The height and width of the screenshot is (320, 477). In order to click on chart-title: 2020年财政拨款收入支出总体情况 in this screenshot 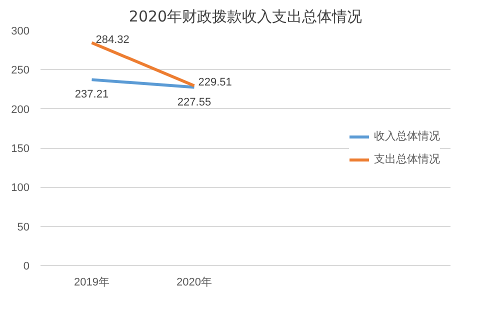, I will do `click(245, 17)`.